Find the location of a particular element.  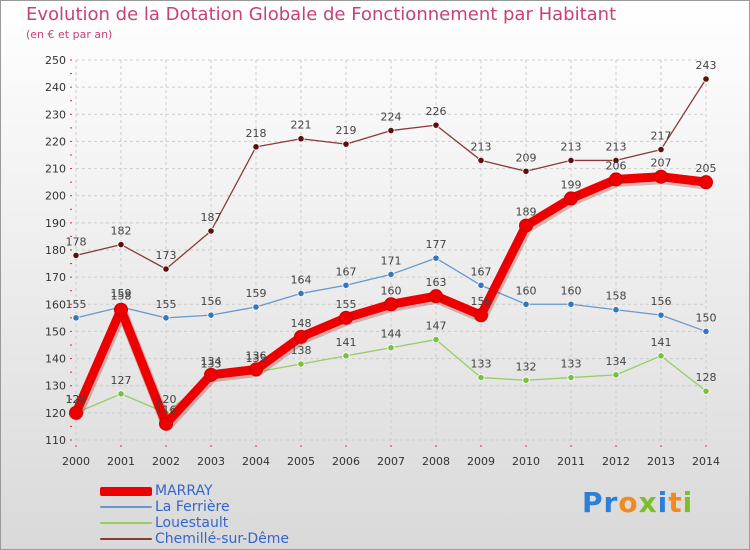

data-label-marray-2001: 158 is located at coordinates (121, 296).